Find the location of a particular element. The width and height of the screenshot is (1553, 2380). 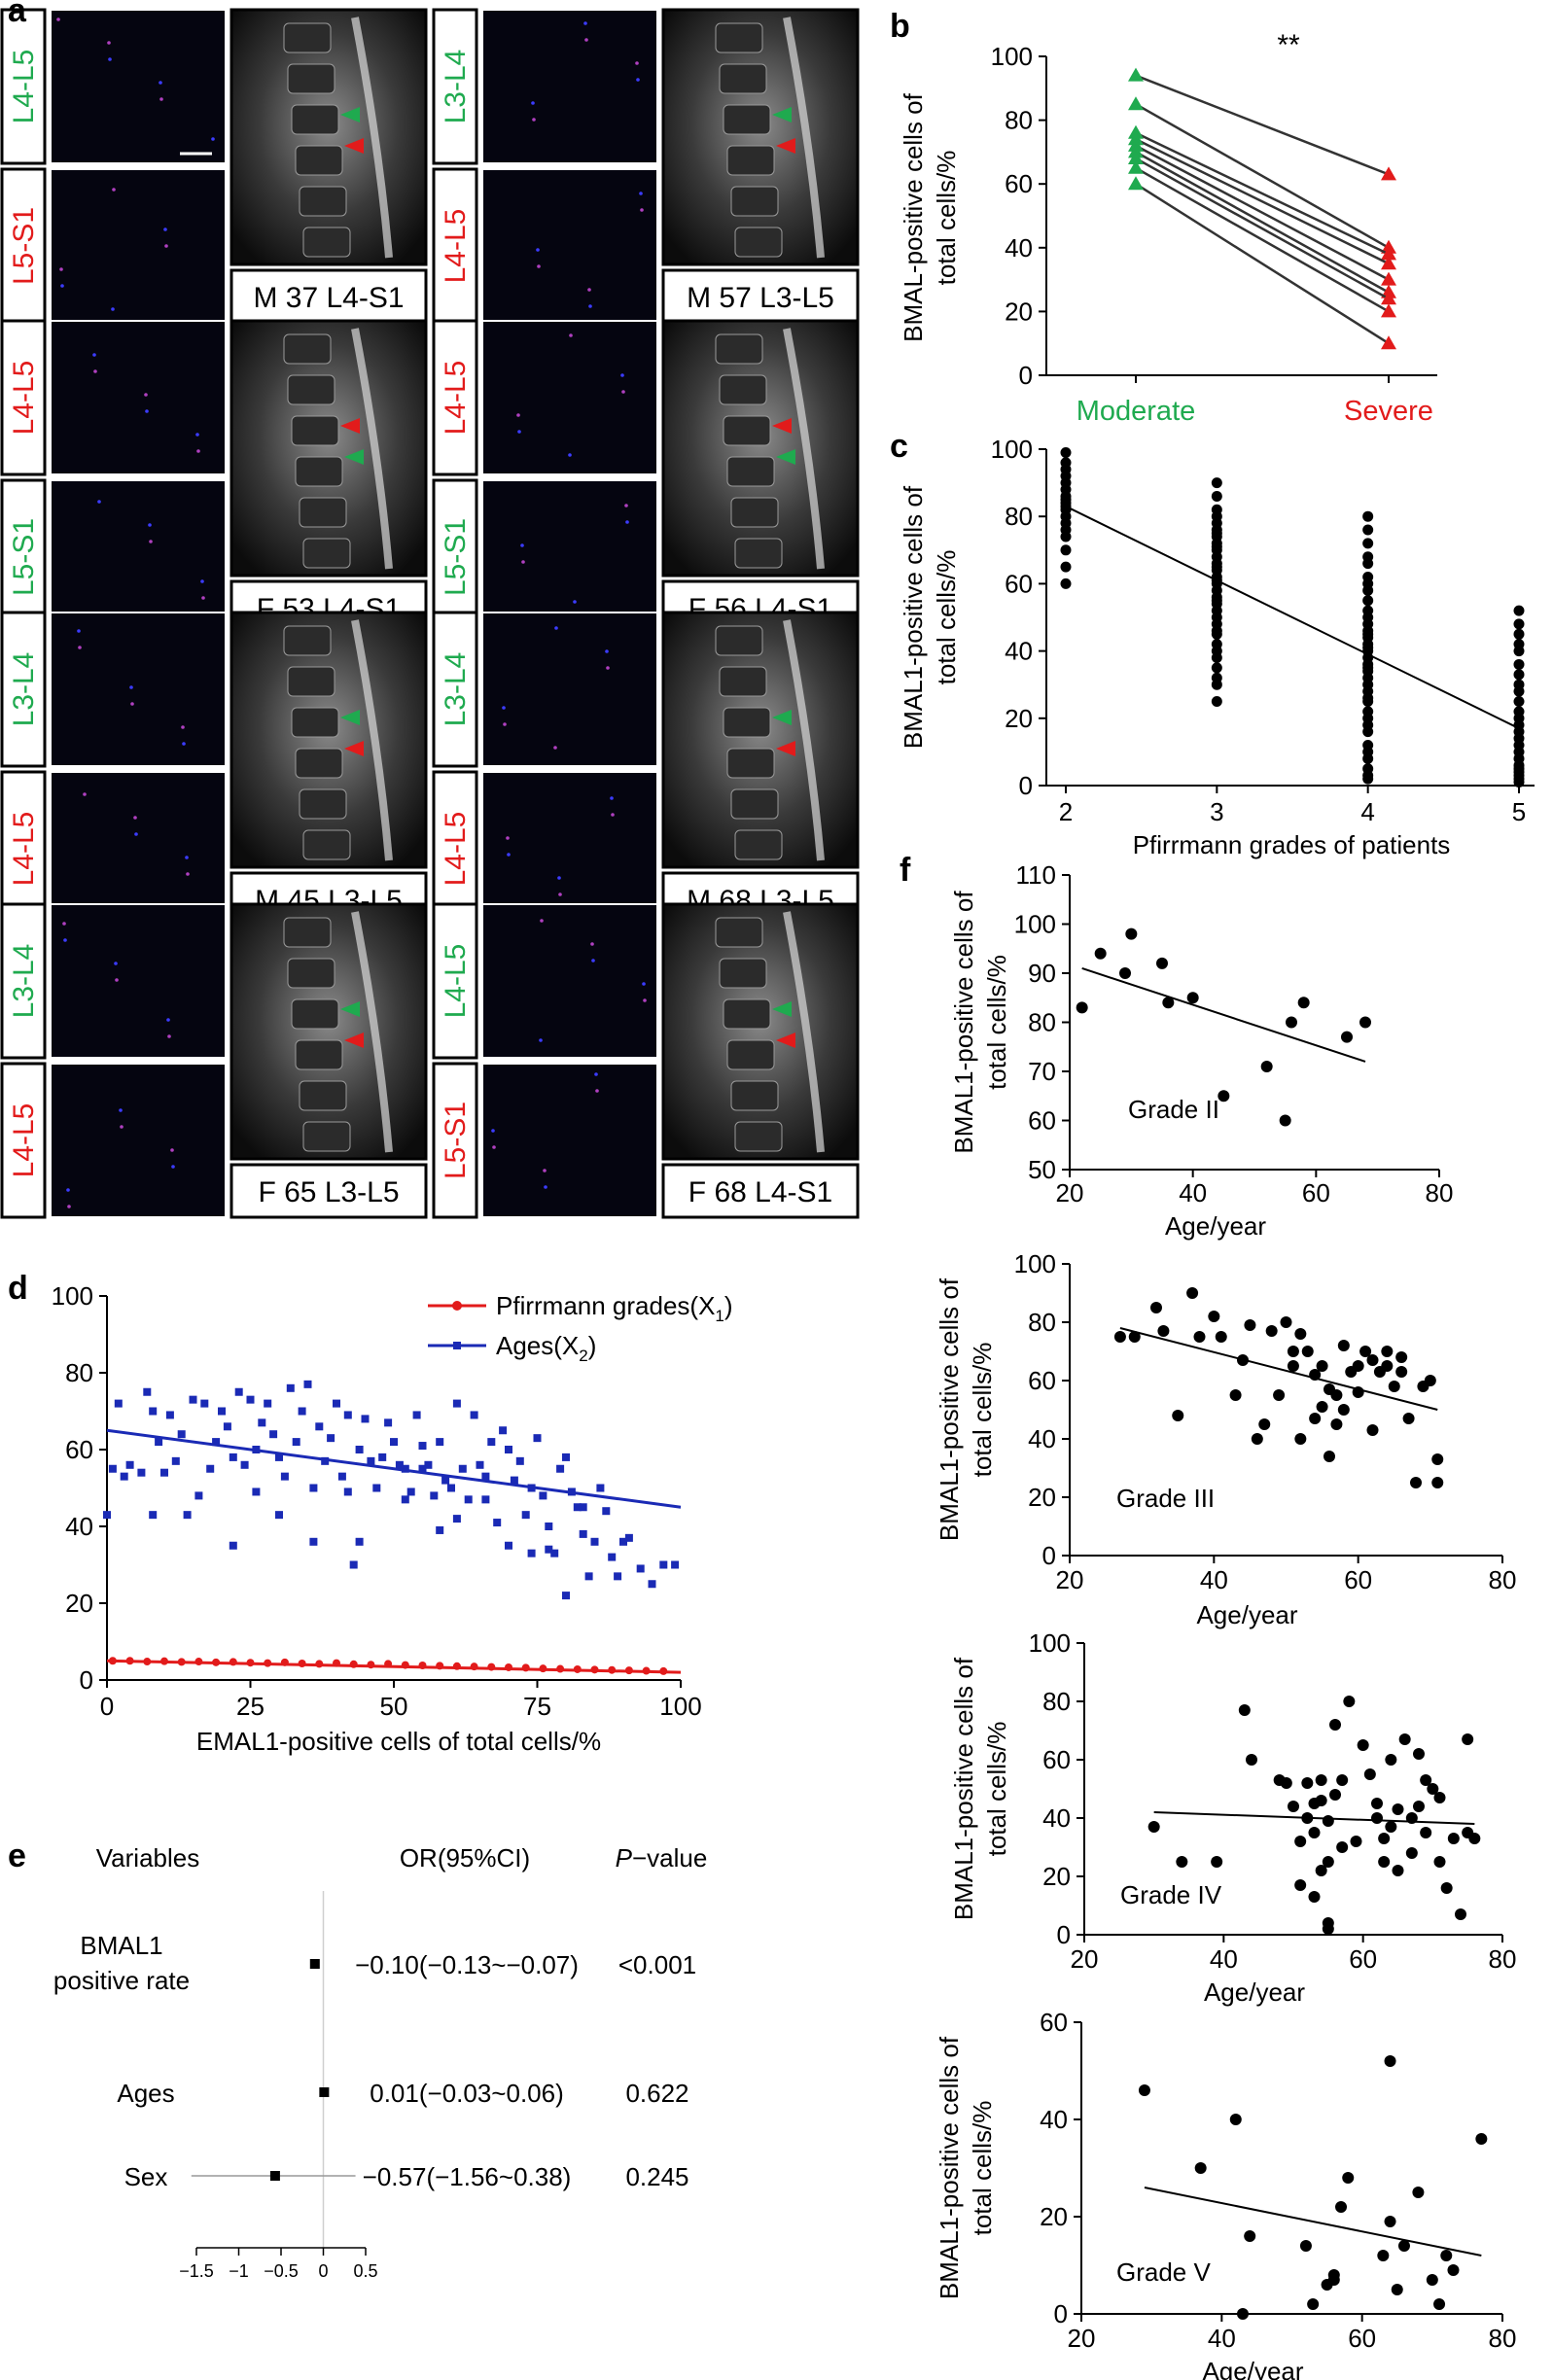

p-value: 0.622 is located at coordinates (656, 2093).